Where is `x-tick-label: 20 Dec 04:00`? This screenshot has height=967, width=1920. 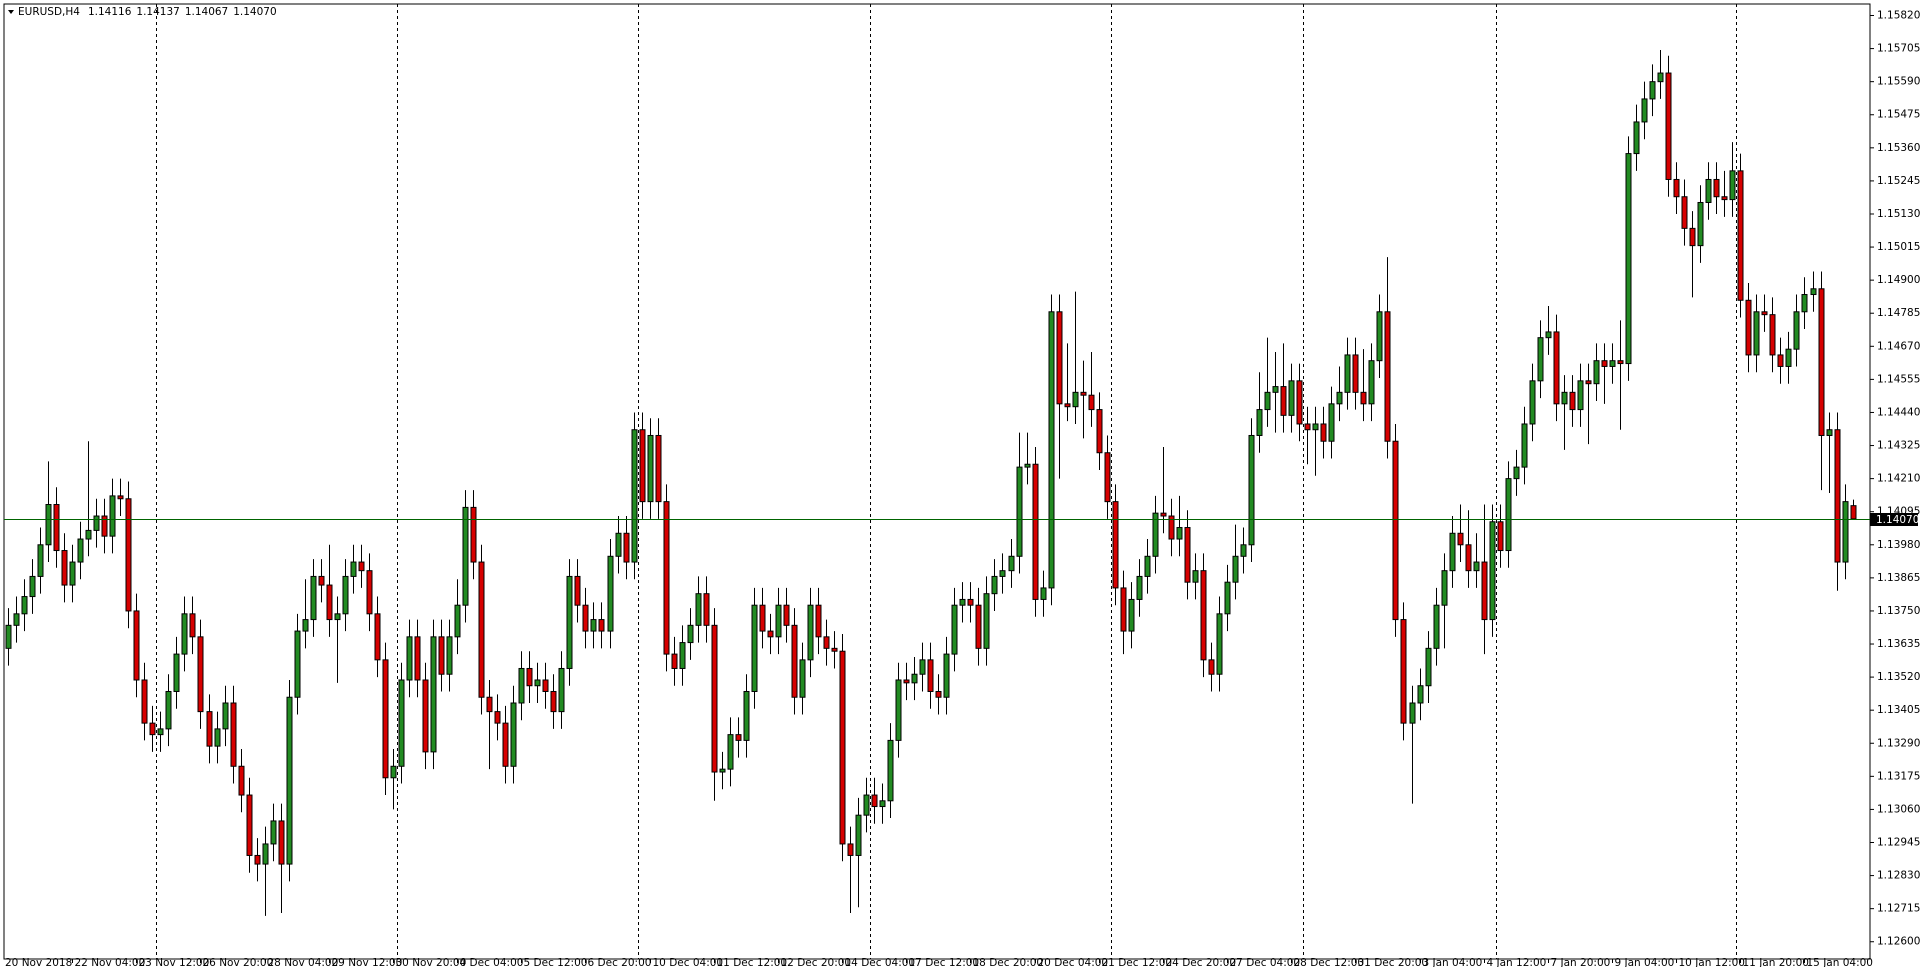 x-tick-label: 20 Dec 04:00 is located at coordinates (1073, 962).